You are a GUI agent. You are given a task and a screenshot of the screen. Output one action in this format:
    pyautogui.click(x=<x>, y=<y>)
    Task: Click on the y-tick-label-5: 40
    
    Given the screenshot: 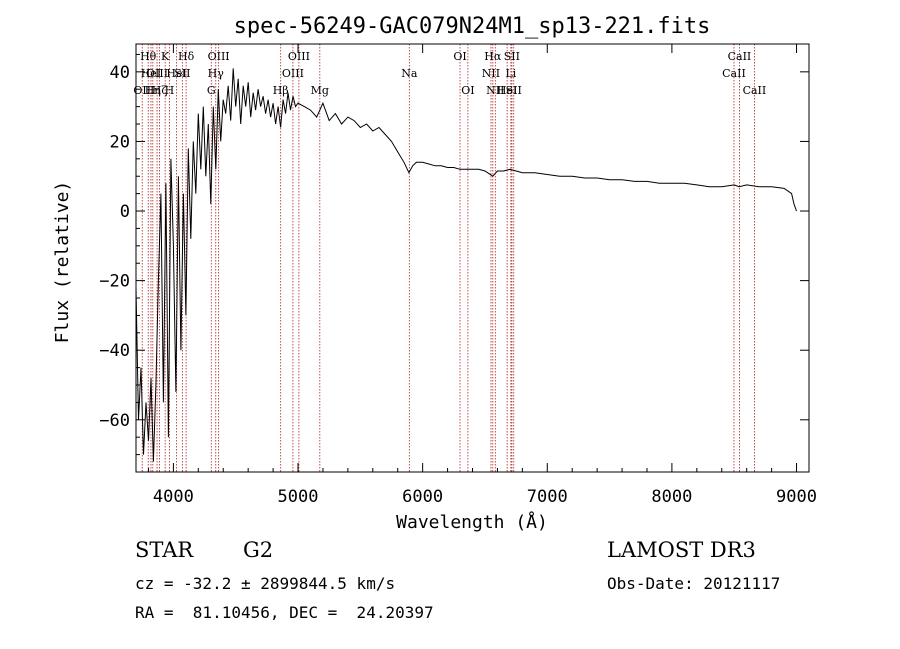 What is the action you would take?
    pyautogui.click(x=120, y=73)
    